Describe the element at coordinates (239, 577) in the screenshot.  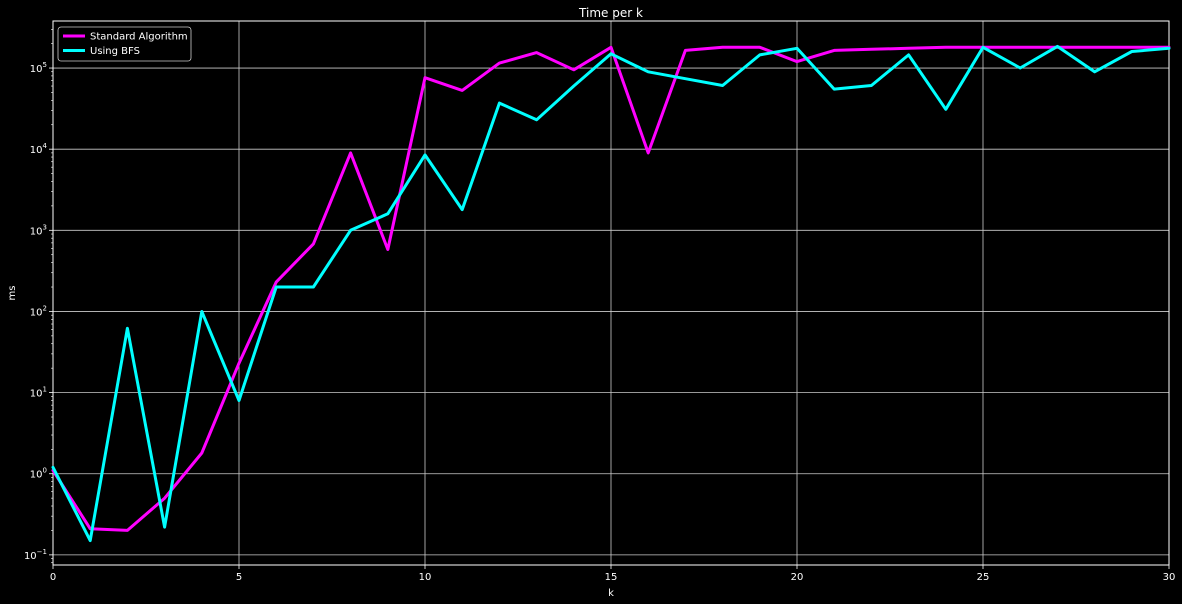
I see `x-tick-label: 5` at that location.